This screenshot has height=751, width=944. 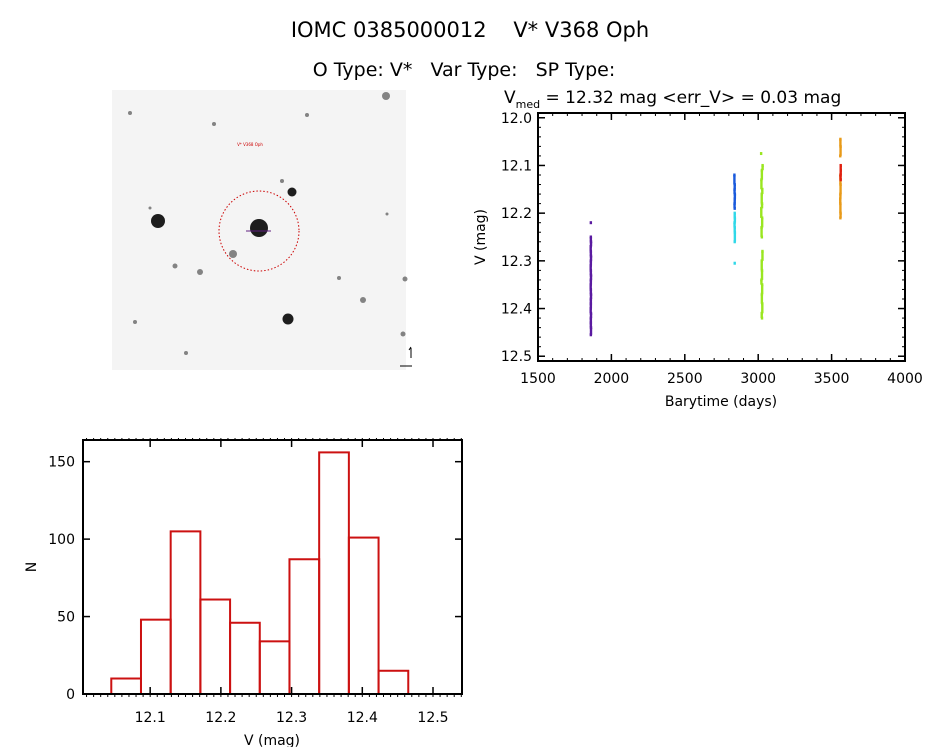 I want to click on field-stars, so click(x=268, y=223).